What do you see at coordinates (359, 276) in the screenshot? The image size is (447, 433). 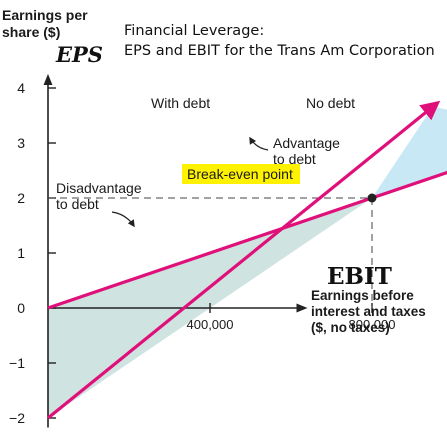 I see `x-axis-handwritten-label: EBIT` at bounding box center [359, 276].